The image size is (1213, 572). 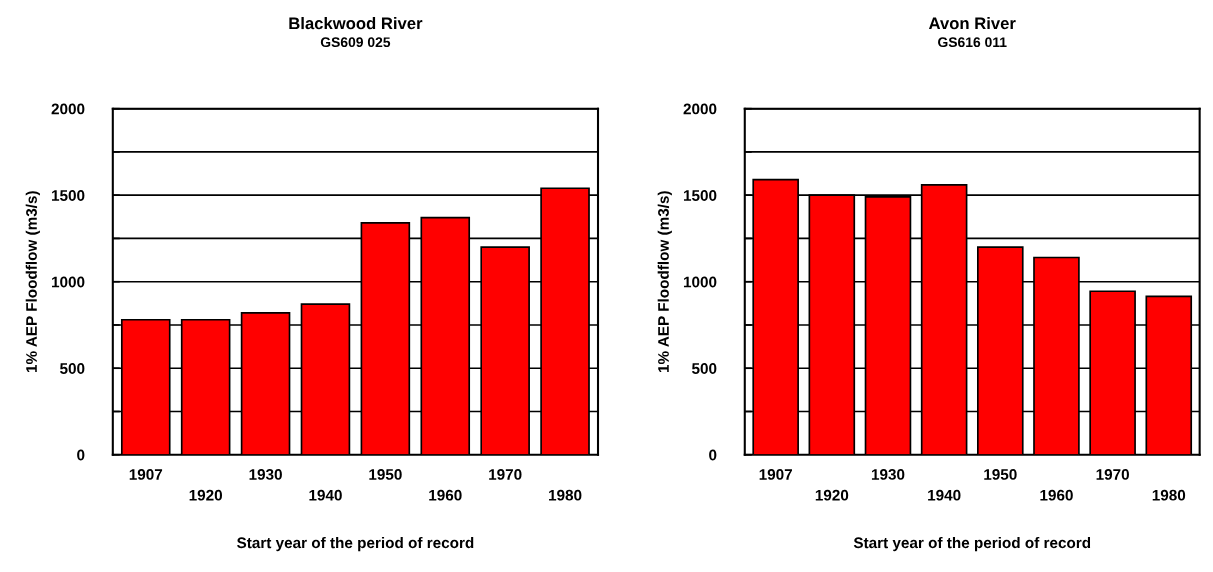 What do you see at coordinates (972, 23) in the screenshot?
I see `chart-title: Avon River` at bounding box center [972, 23].